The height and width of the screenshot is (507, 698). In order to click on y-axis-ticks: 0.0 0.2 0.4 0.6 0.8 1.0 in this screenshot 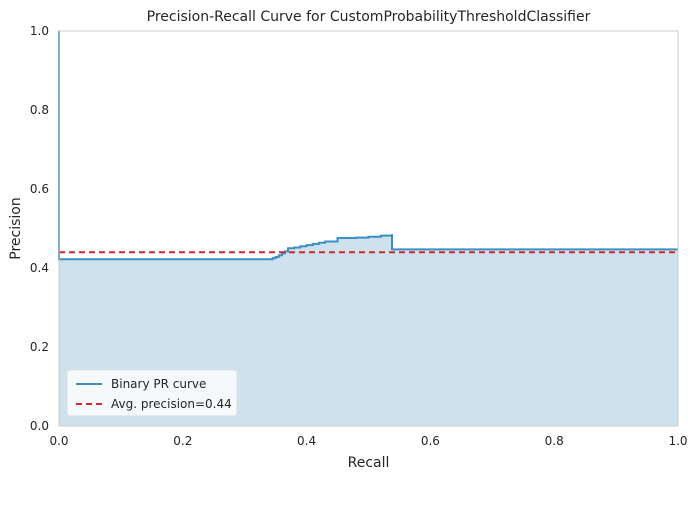, I will do `click(39, 228)`.